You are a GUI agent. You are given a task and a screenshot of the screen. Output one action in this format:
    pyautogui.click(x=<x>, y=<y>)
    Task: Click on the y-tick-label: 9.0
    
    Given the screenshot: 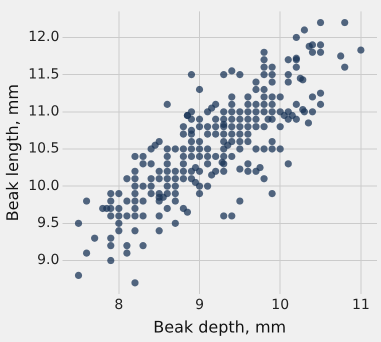 What is the action you would take?
    pyautogui.click(x=48, y=260)
    